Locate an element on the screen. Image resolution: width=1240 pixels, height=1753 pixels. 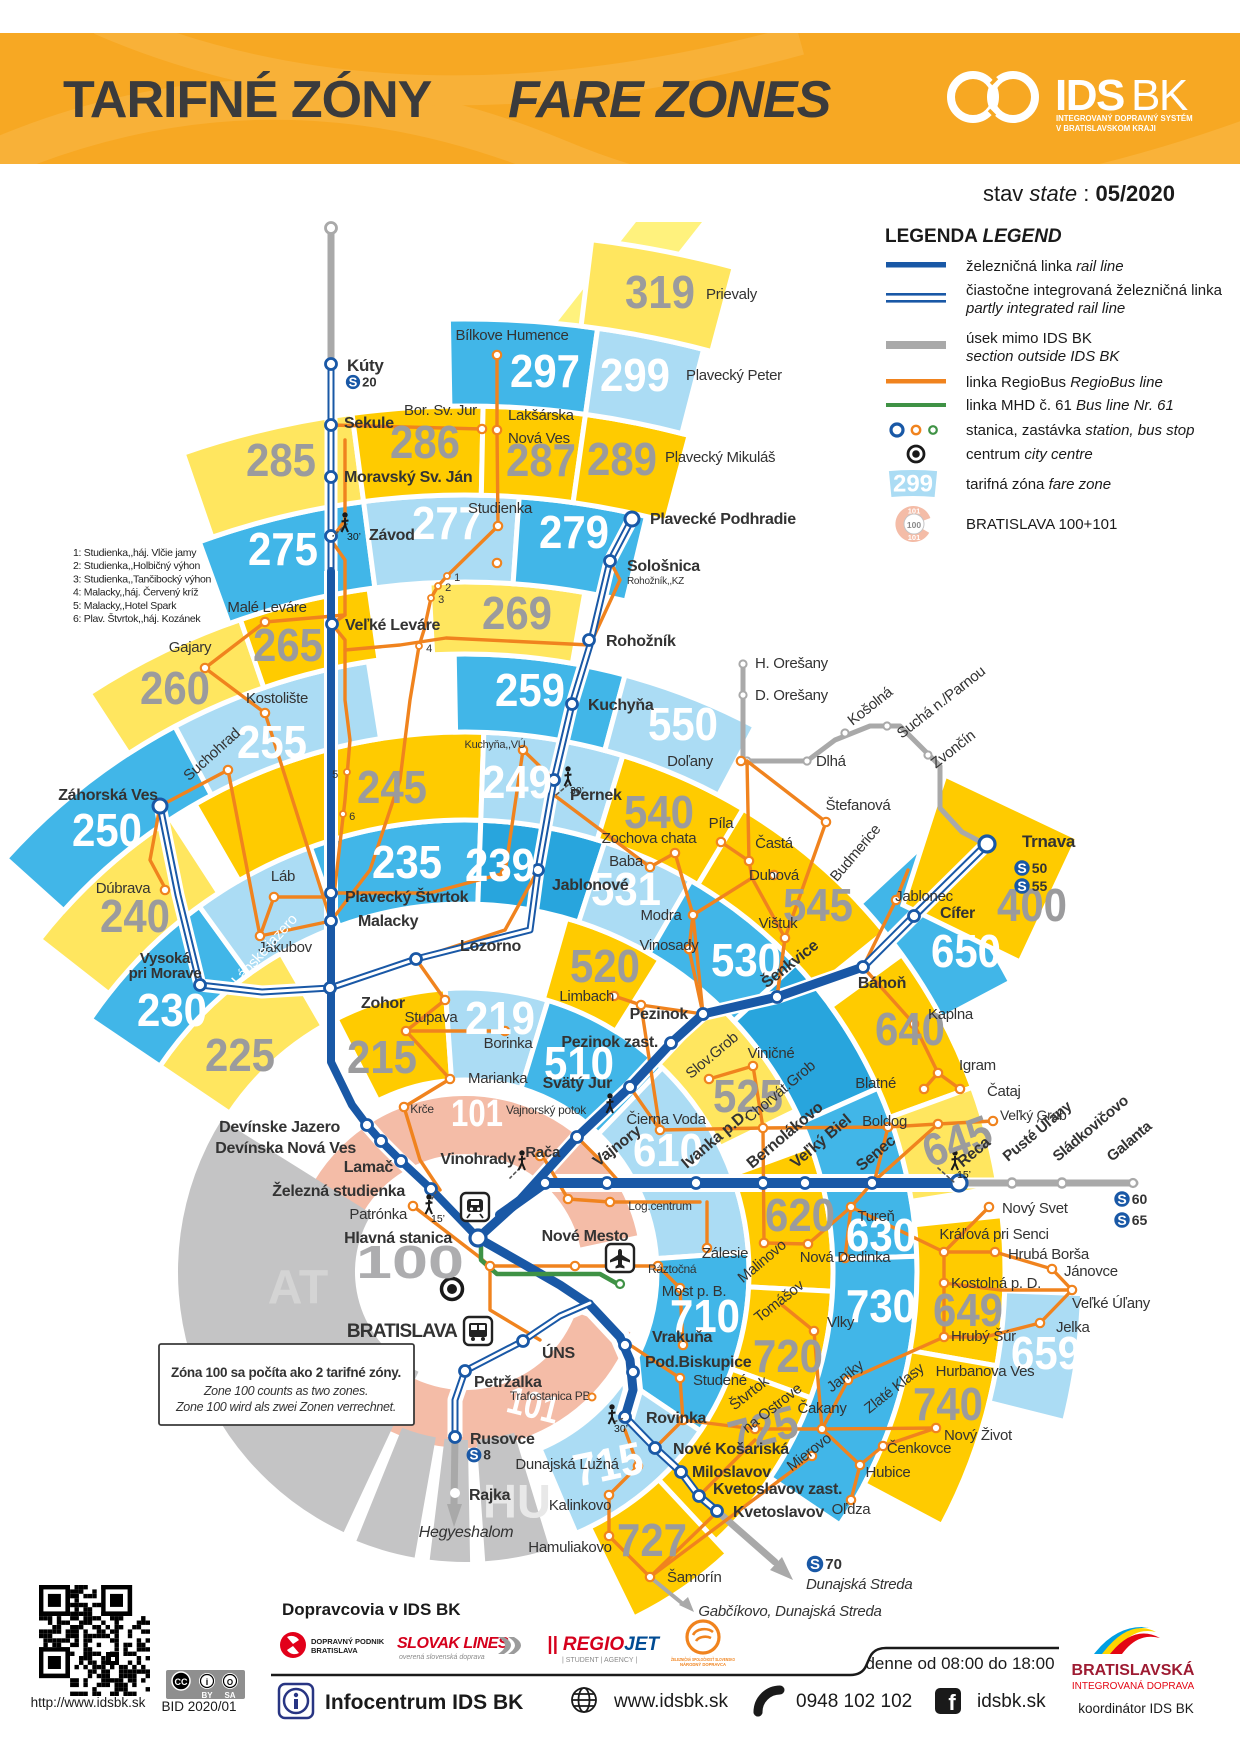
svg-text: 225 is located at coordinates (240, 1055).